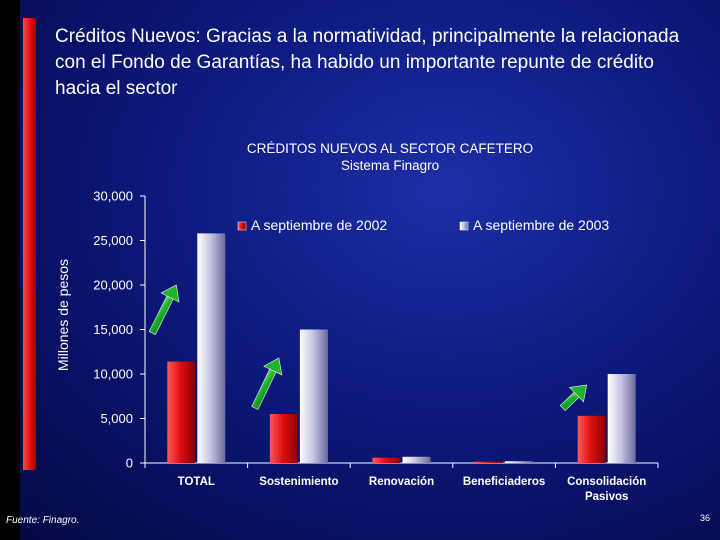  I want to click on x-tick-label: Renovación, so click(401, 482).